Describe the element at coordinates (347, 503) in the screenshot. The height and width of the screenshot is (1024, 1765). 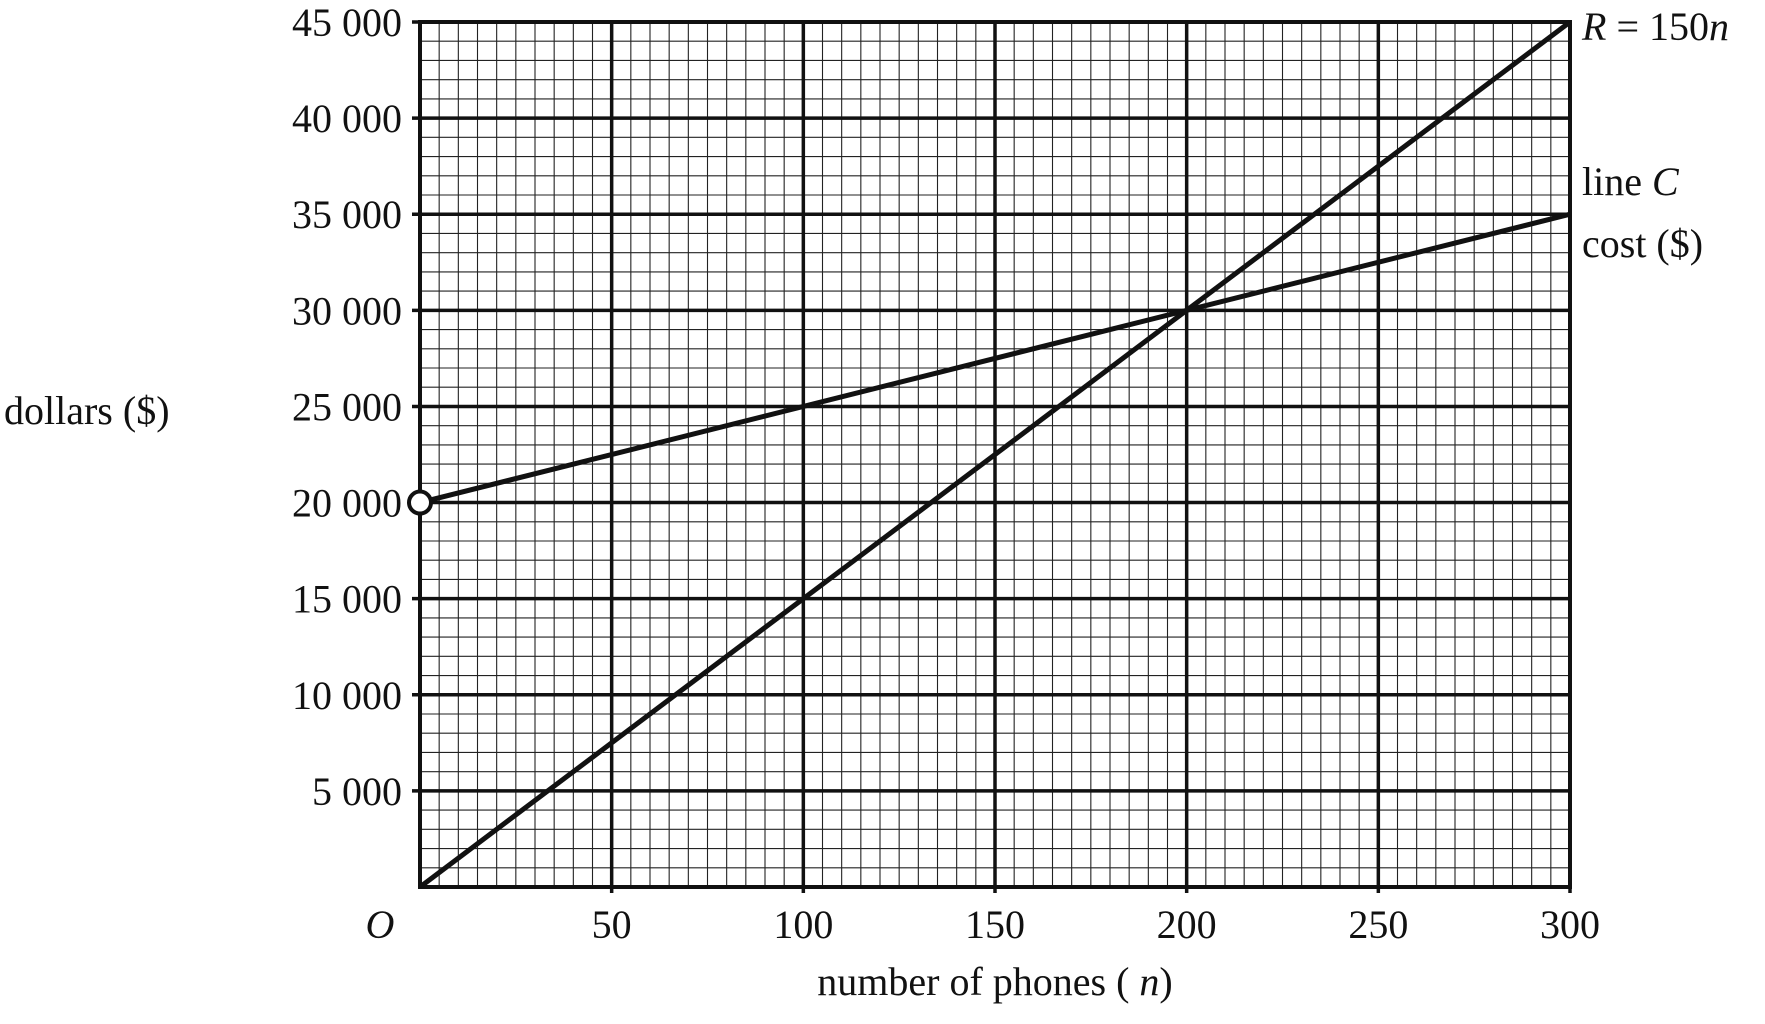
I see `y-tick-label: 20 000` at that location.